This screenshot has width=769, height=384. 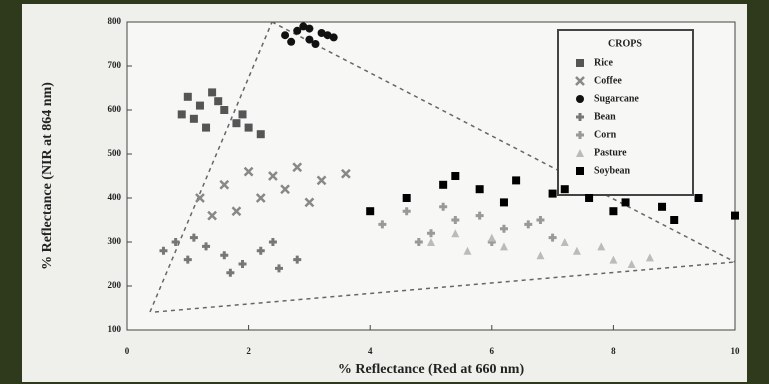 What do you see at coordinates (115, 109) in the screenshot?
I see `y-tick-label: 600` at bounding box center [115, 109].